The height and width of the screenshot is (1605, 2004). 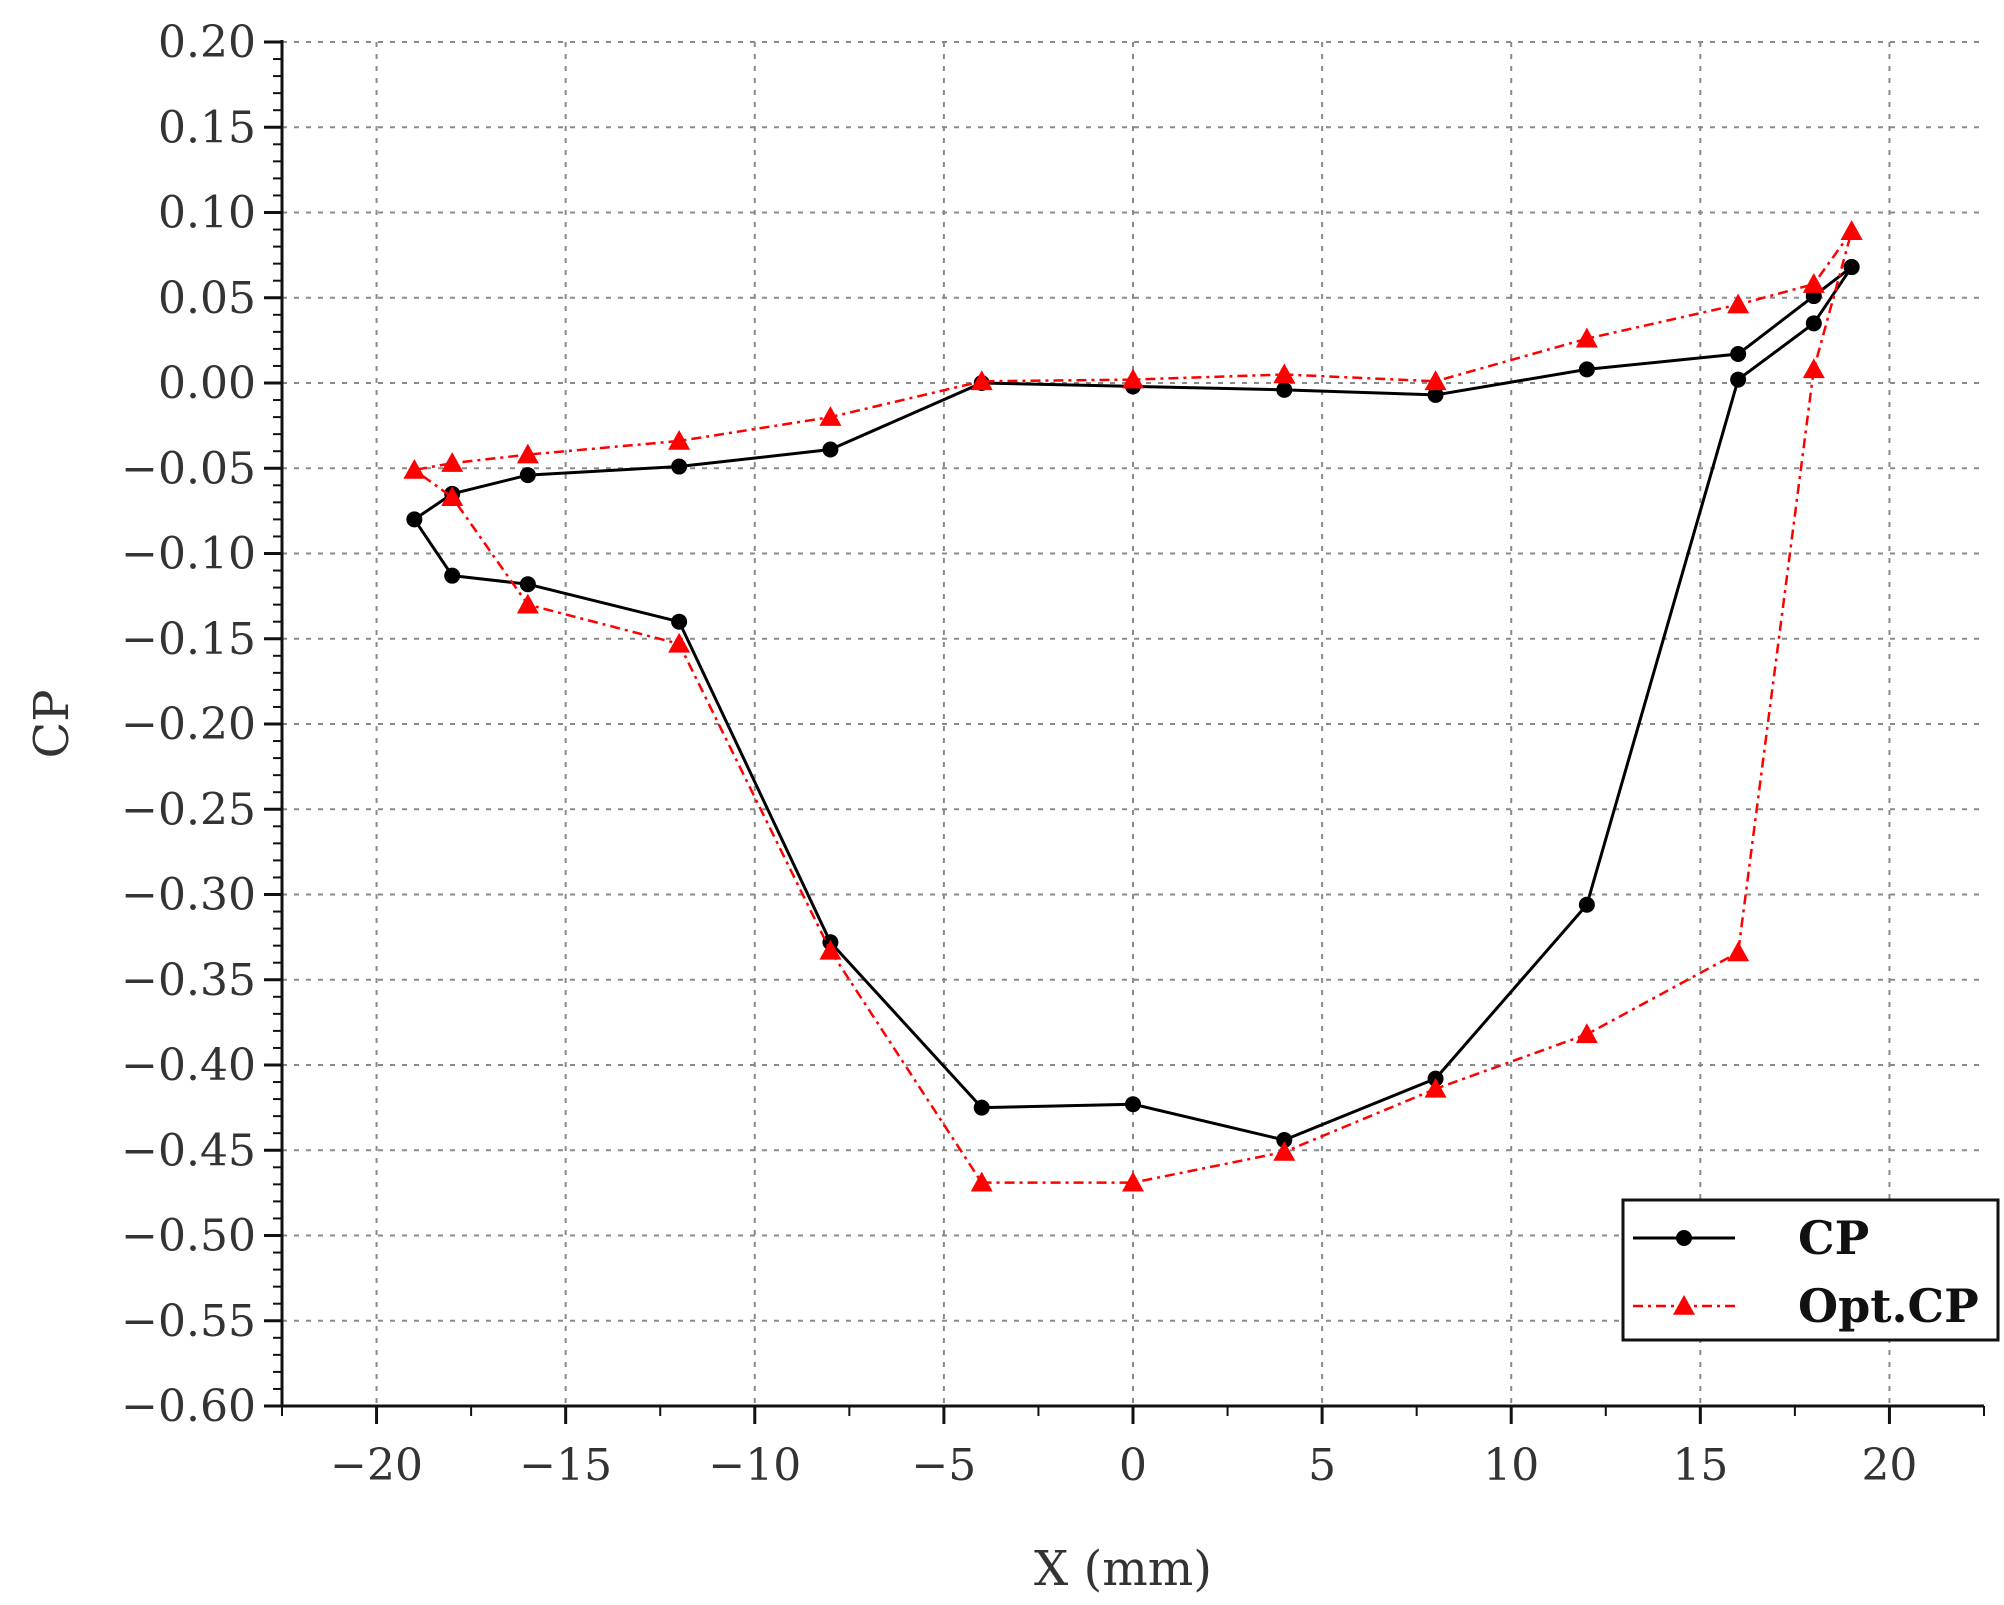 What do you see at coordinates (52, 723) in the screenshot?
I see `y-axis-title: CP` at bounding box center [52, 723].